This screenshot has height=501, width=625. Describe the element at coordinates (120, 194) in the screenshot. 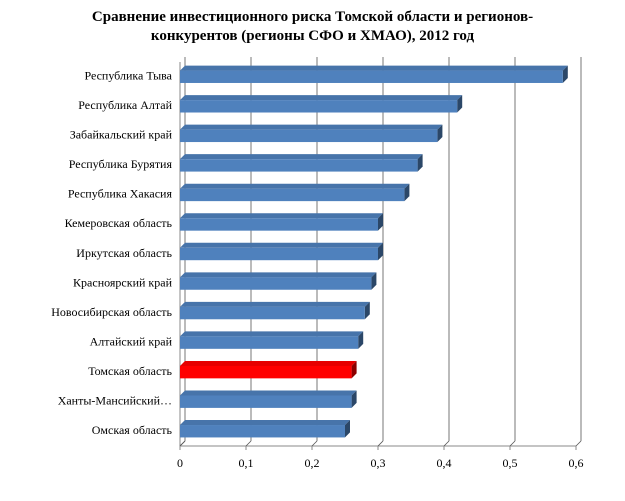

I see `y-tick-label: Республика Хакасия` at that location.